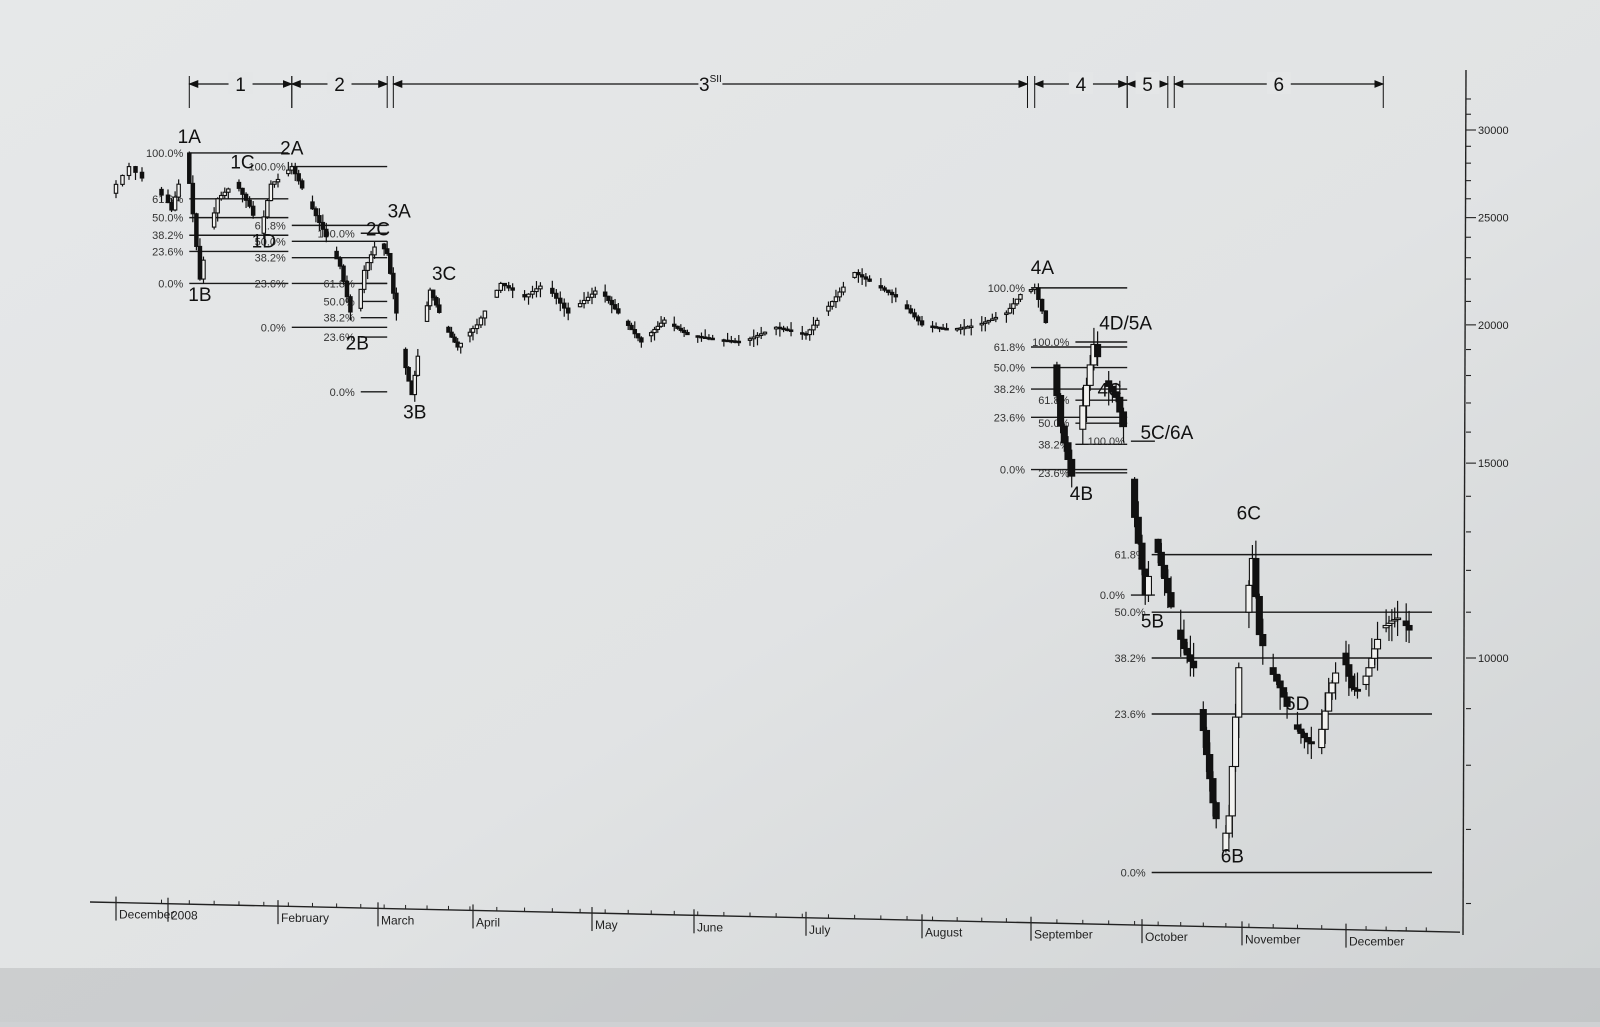 The width and height of the screenshot is (1600, 1027). What do you see at coordinates (1493, 131) in the screenshot?
I see `y-tick-label: 30000` at bounding box center [1493, 131].